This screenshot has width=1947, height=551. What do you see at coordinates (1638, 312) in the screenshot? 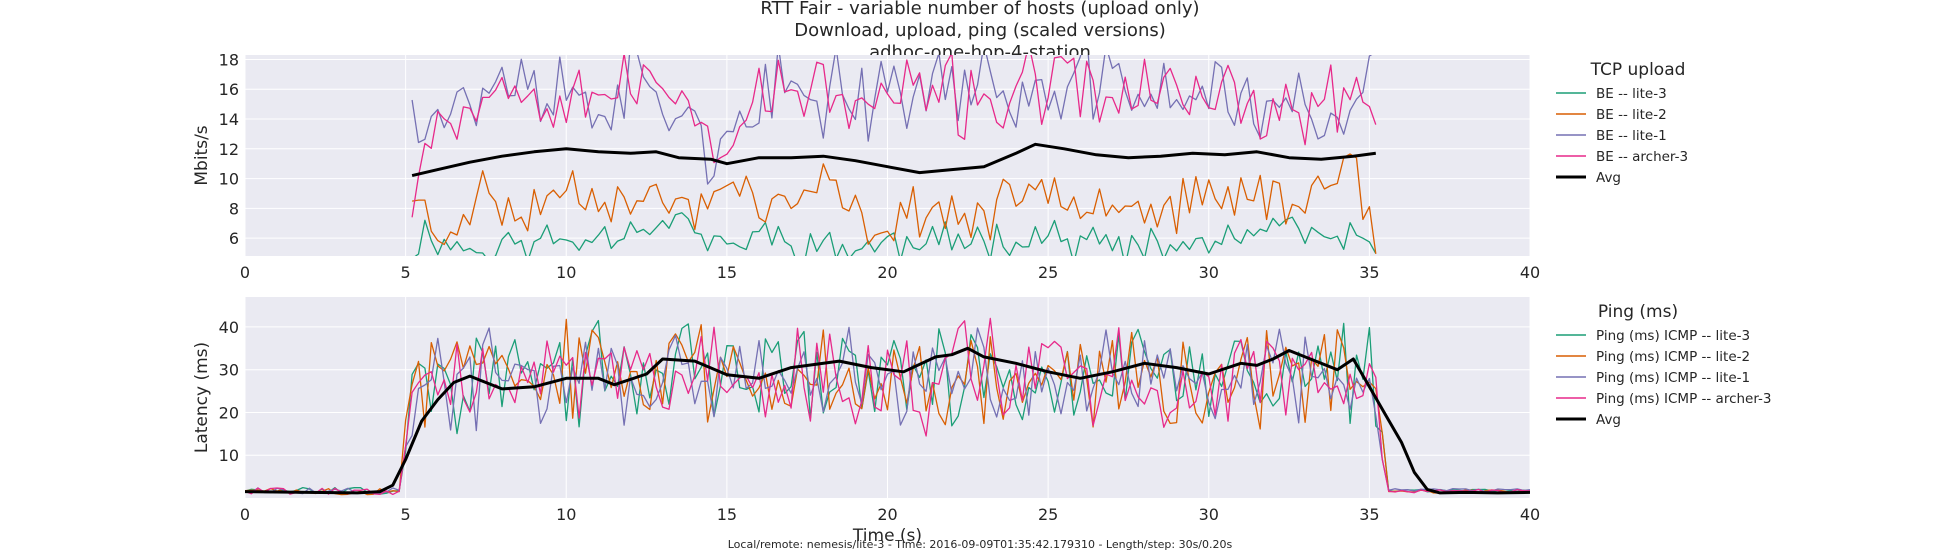
I see `legend-title: Ping (ms)` at bounding box center [1638, 312].